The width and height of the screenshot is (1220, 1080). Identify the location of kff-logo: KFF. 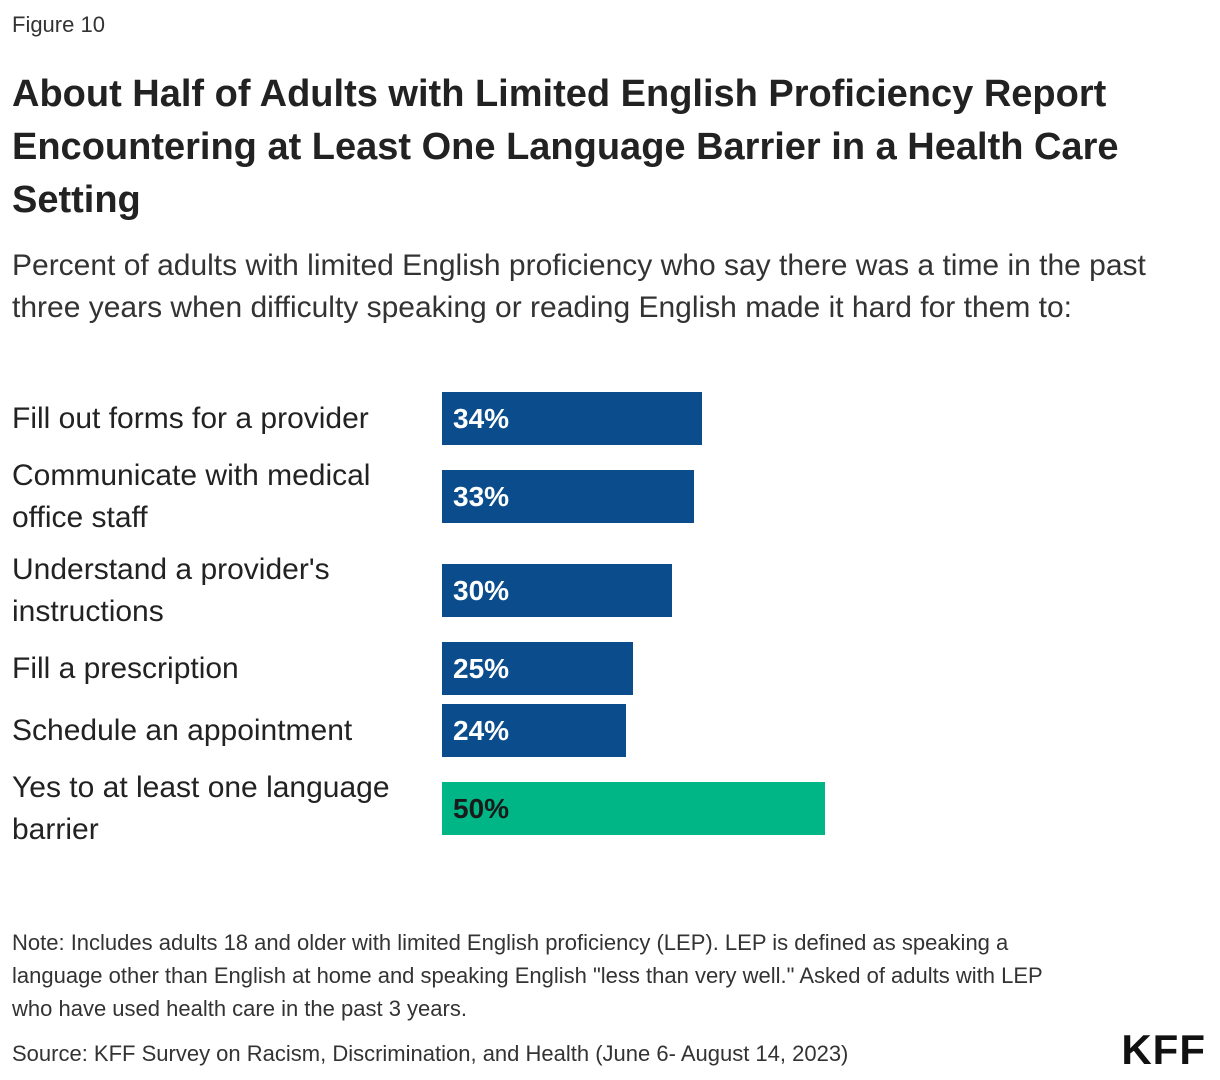
(1163, 1049).